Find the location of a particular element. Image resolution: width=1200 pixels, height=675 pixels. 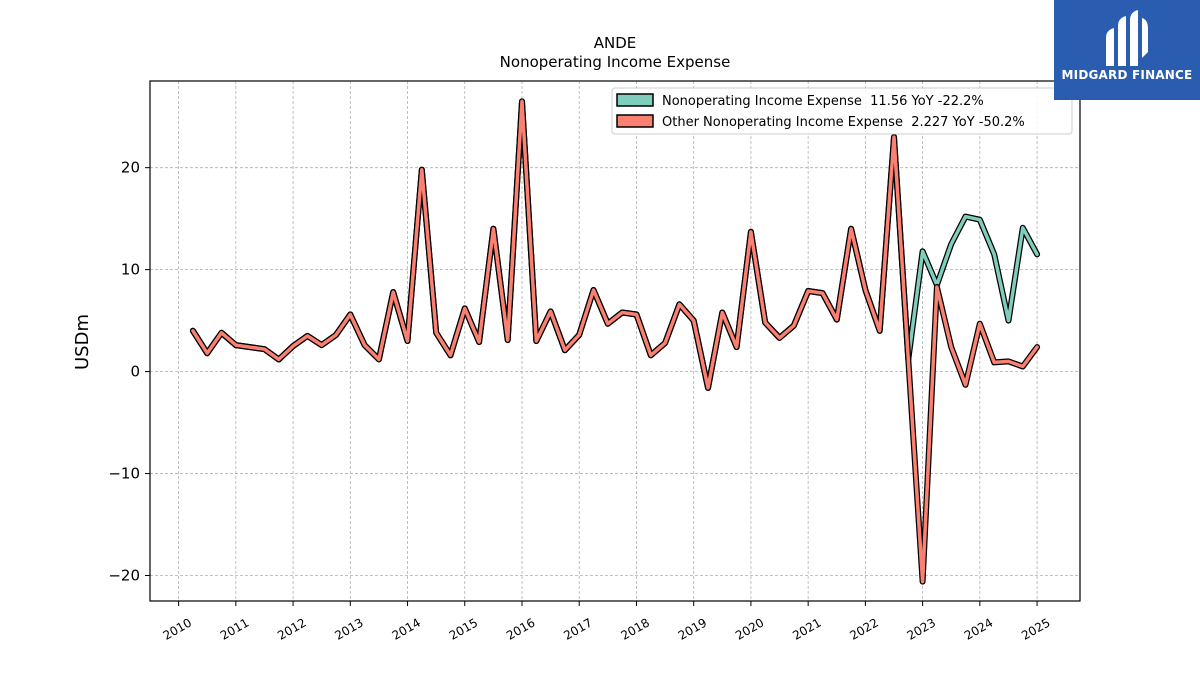

legend-swatch-other is located at coordinates (635, 121).